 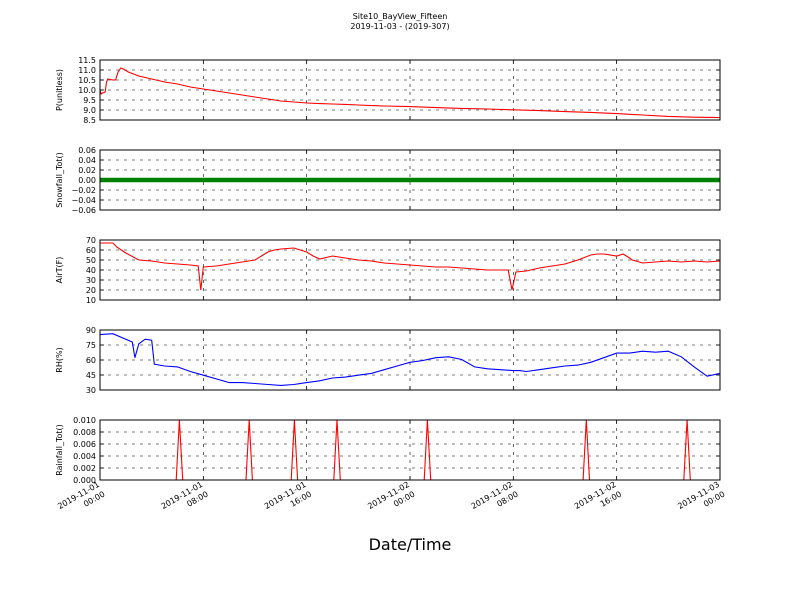 I want to click on y-axis-label: Snowfall_Tot(), so click(x=59, y=180).